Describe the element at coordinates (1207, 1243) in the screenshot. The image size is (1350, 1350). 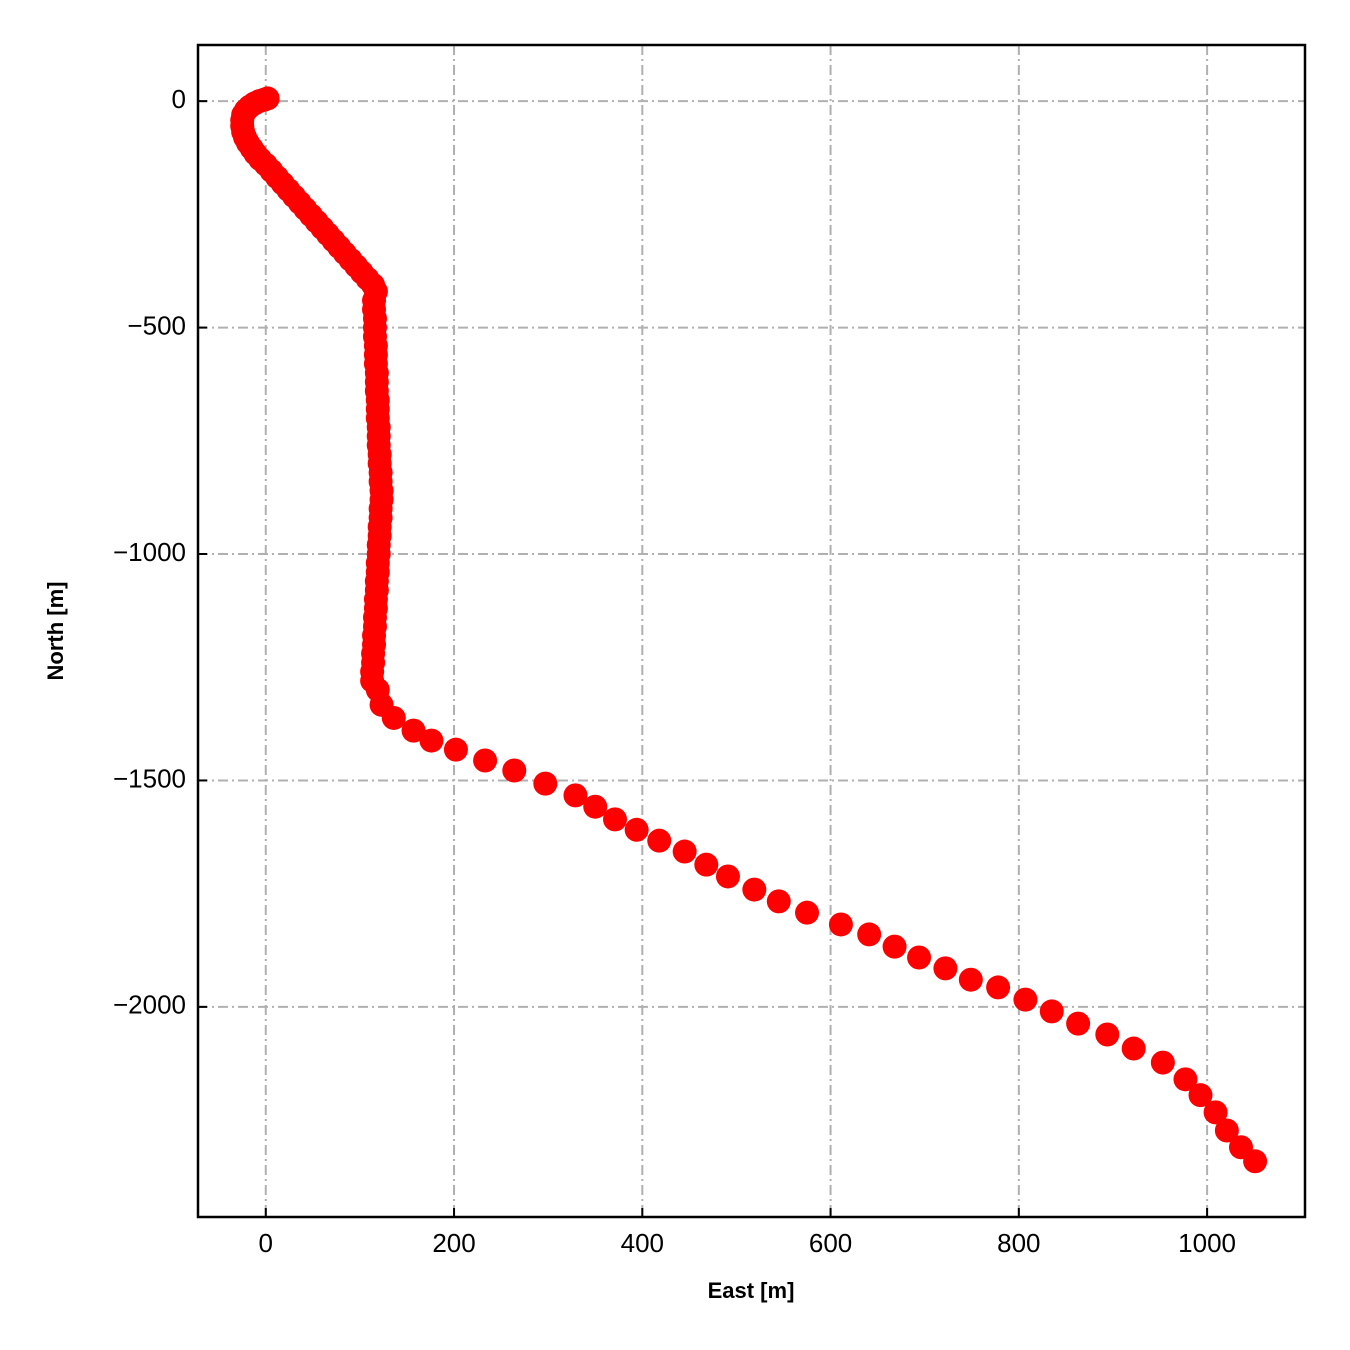
I see `x-tick-label: 1000` at that location.